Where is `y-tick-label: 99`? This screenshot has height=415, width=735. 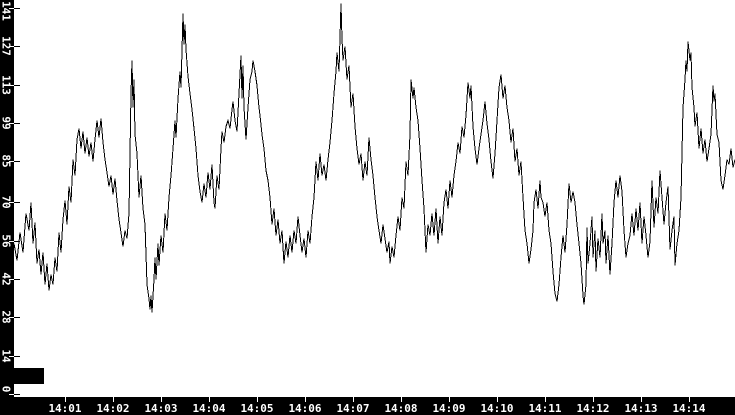
y-tick-label: 99 is located at coordinates (6, 122).